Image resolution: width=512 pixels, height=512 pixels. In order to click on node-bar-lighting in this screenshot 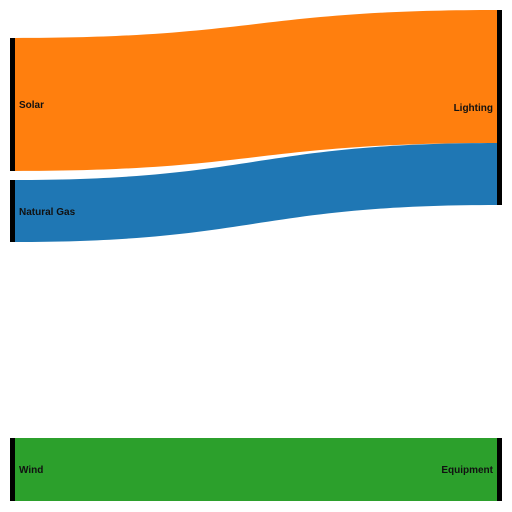, I will do `click(499, 107)`.